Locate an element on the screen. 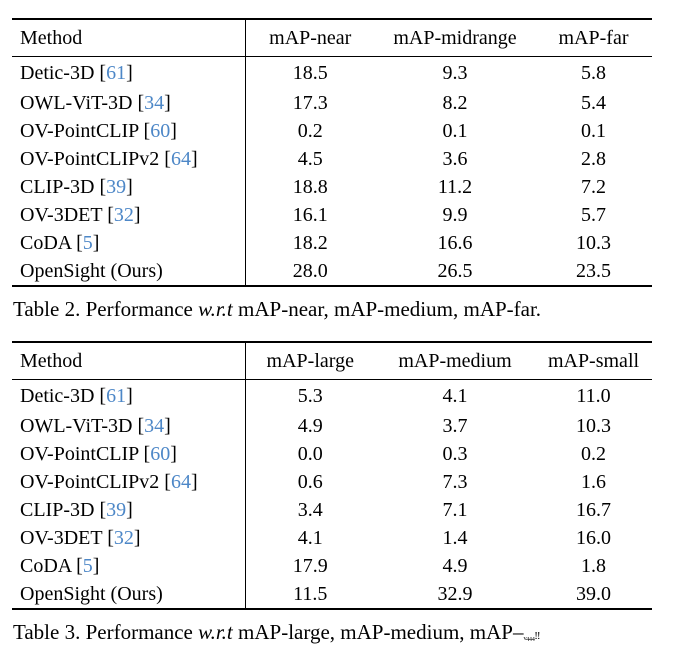  value-cell: 2.8 is located at coordinates (593, 159).